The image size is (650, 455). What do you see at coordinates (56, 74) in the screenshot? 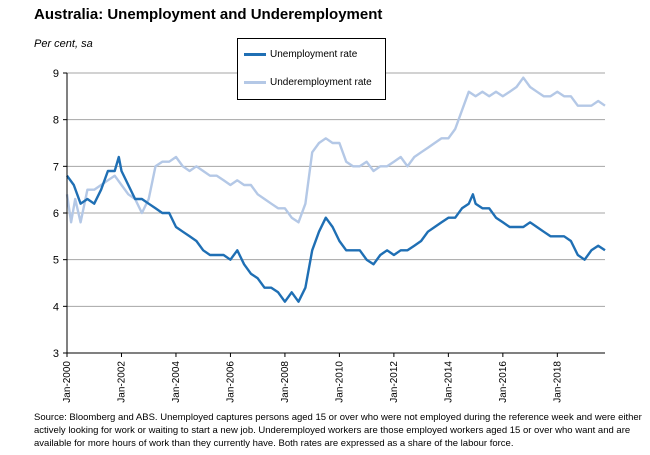
I see `y-tick-label-9: 9` at bounding box center [56, 74].